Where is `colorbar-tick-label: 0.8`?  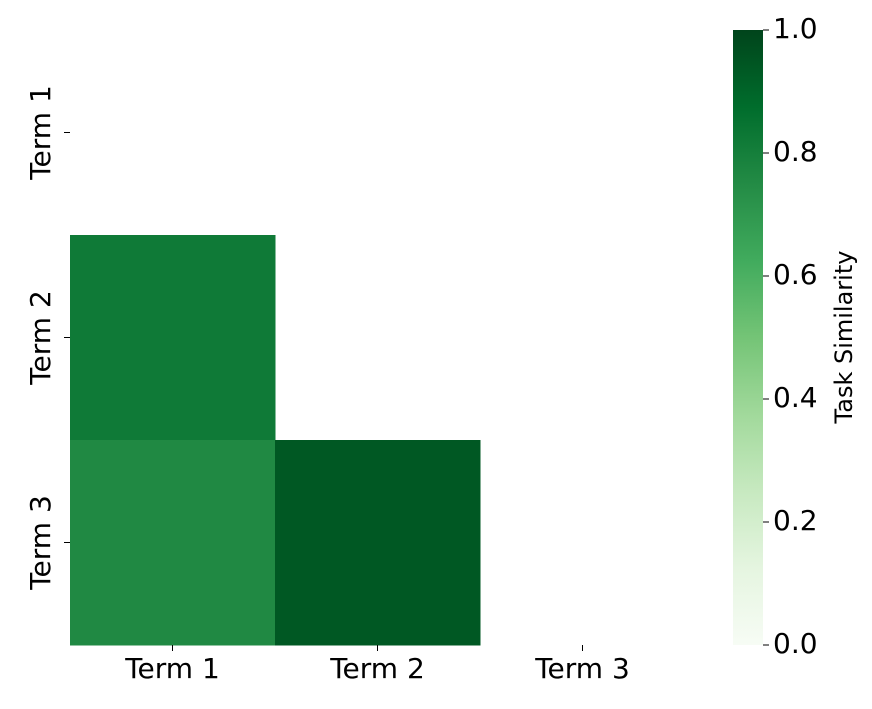
colorbar-tick-label: 0.8 is located at coordinates (795, 151).